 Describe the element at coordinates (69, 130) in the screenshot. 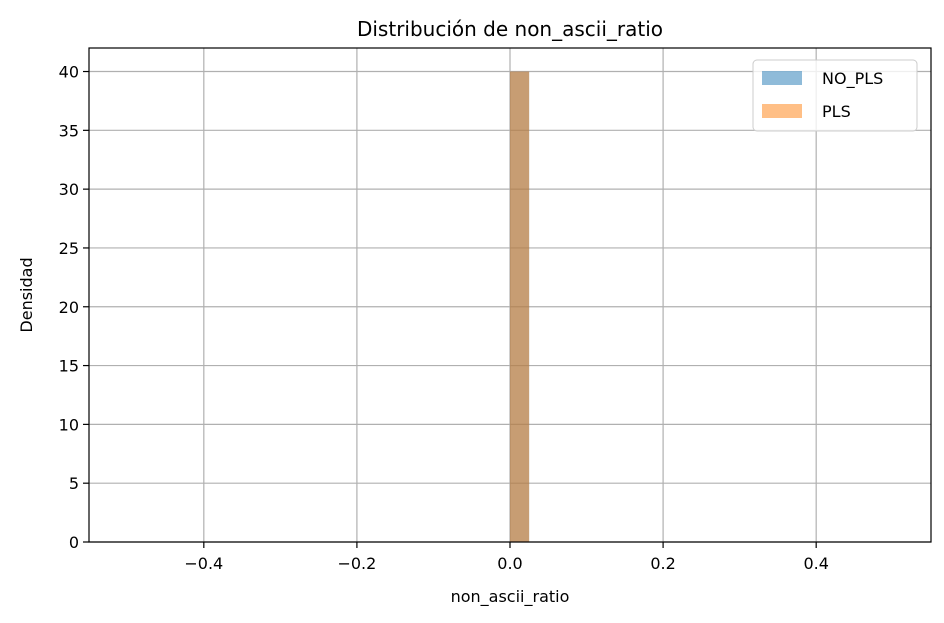

I see `y-tick-label-7: 35` at that location.